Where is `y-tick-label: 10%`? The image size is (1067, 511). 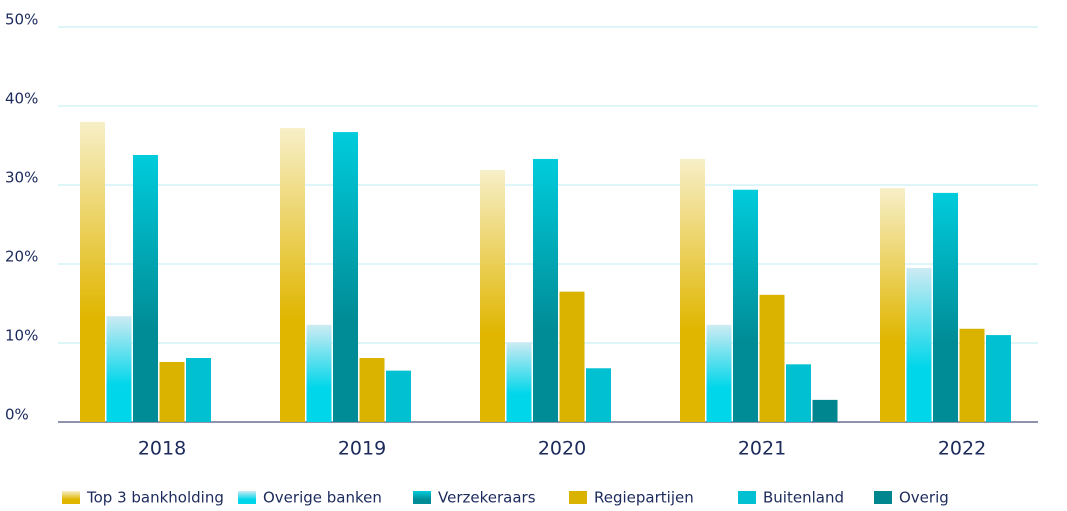
y-tick-label: 10% is located at coordinates (21, 336).